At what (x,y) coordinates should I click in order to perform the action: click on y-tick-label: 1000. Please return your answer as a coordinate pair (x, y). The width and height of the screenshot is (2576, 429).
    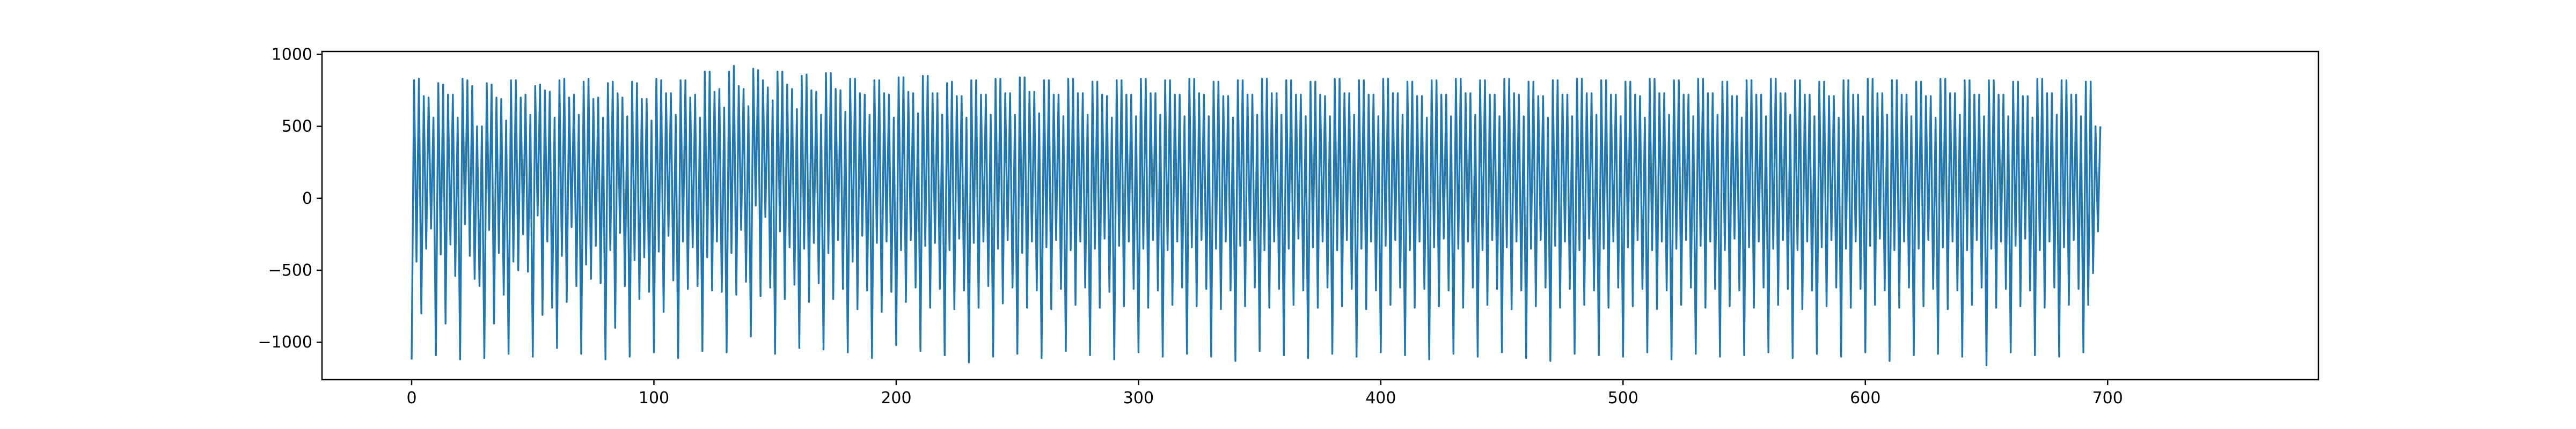
    Looking at the image, I should click on (292, 54).